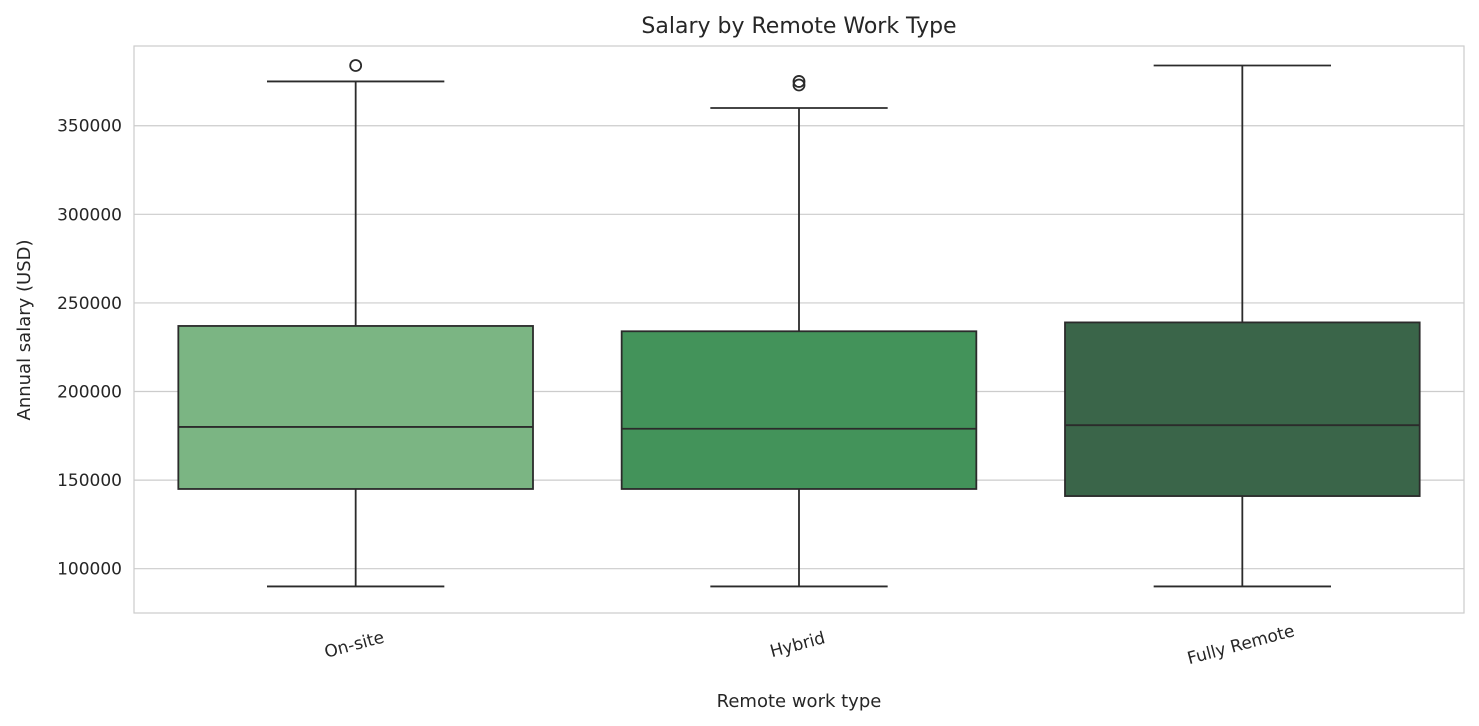  Describe the element at coordinates (798, 26) in the screenshot. I see `chart-title: Salary by Remote Work Type` at that location.